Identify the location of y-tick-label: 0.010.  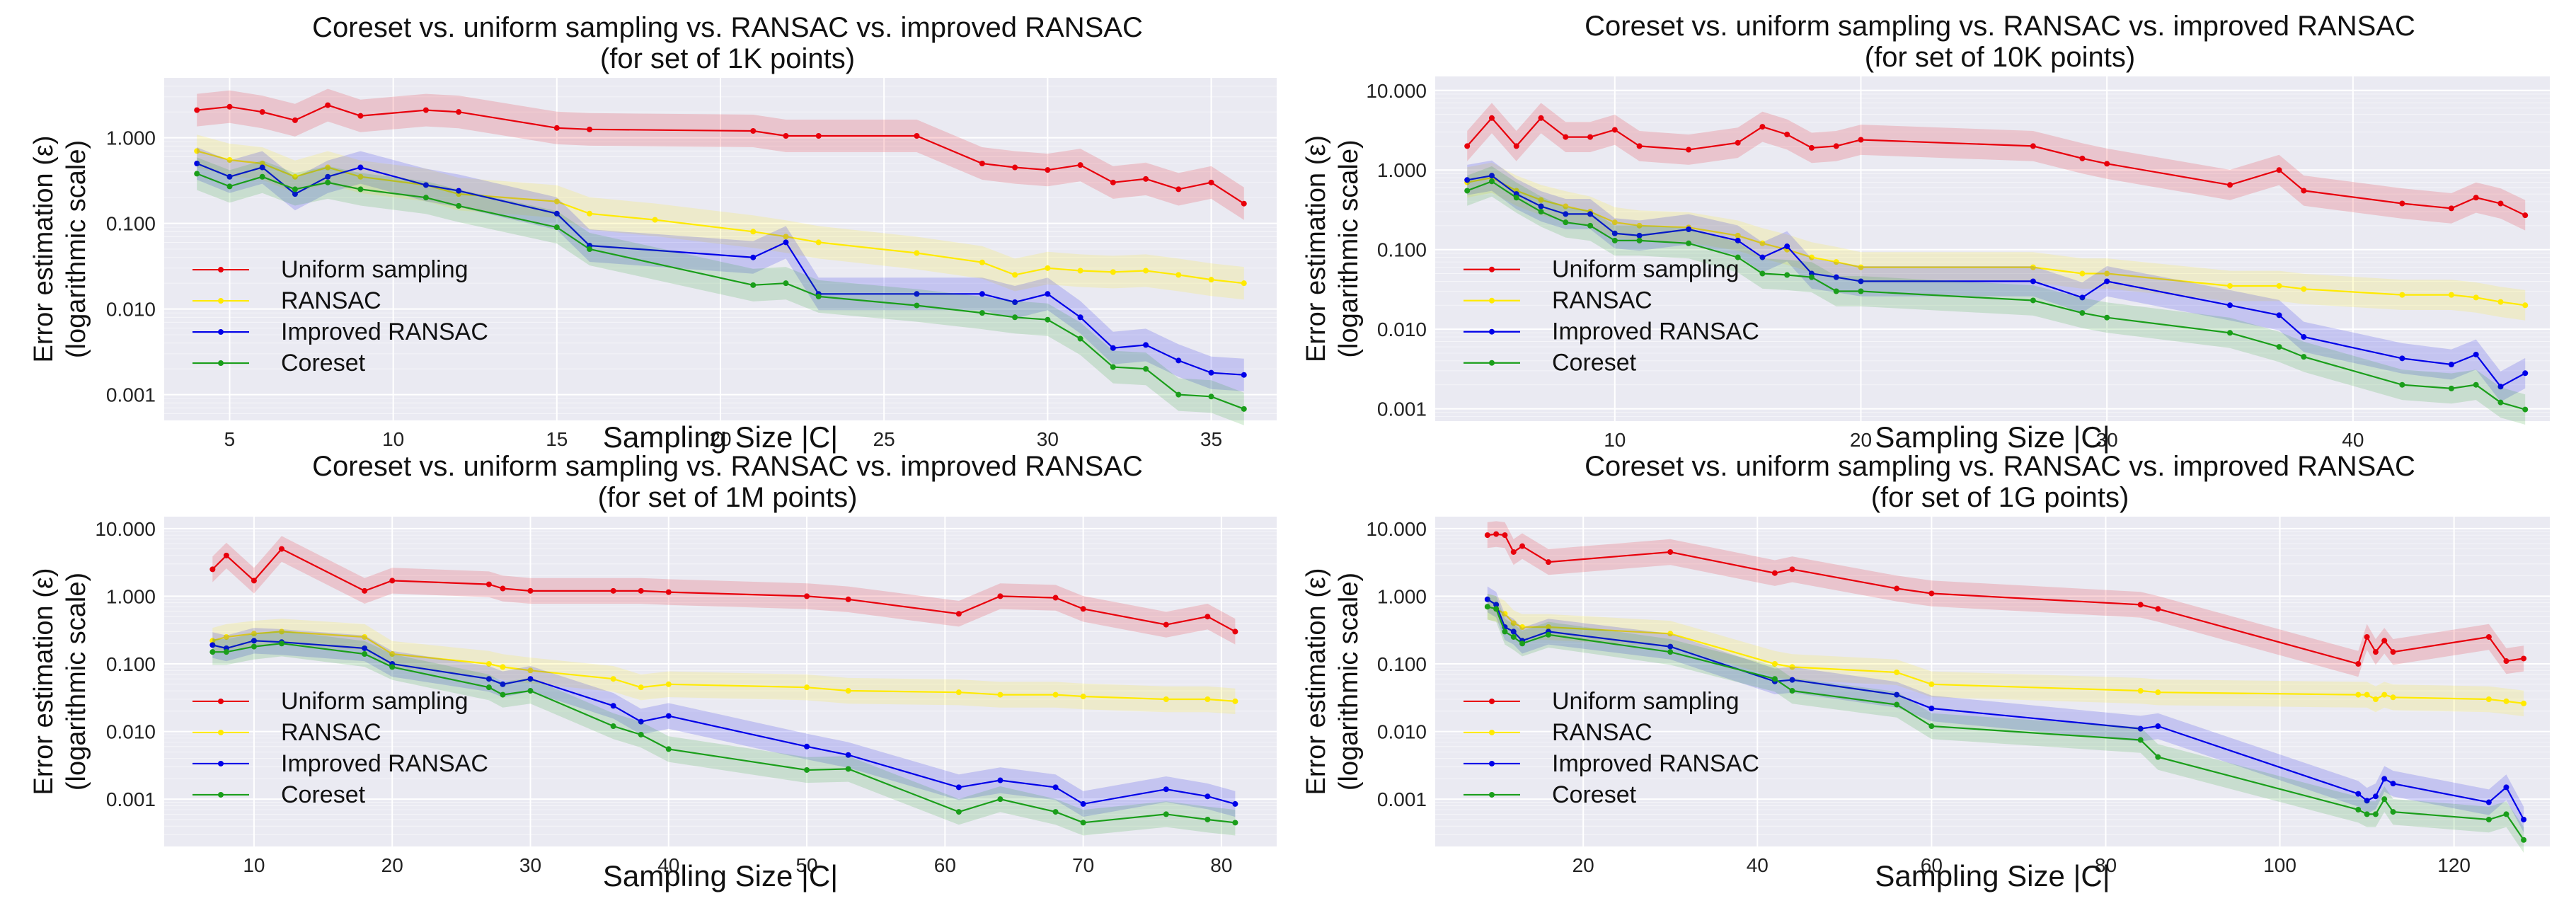
(131, 732).